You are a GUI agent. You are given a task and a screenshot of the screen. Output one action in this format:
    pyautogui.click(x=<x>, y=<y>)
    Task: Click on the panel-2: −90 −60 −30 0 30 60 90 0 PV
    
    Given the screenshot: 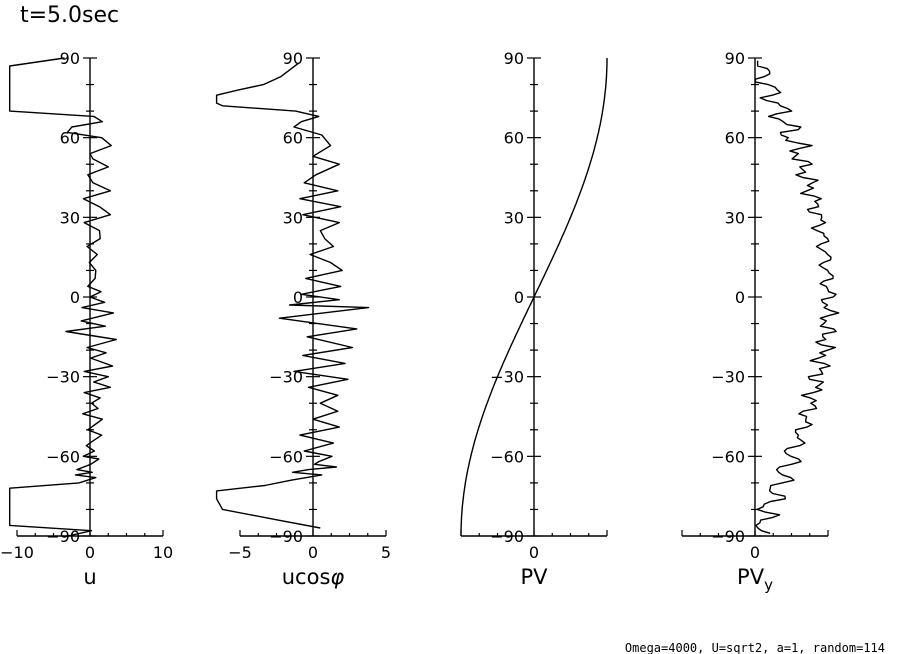 What is the action you would take?
    pyautogui.click(x=534, y=319)
    